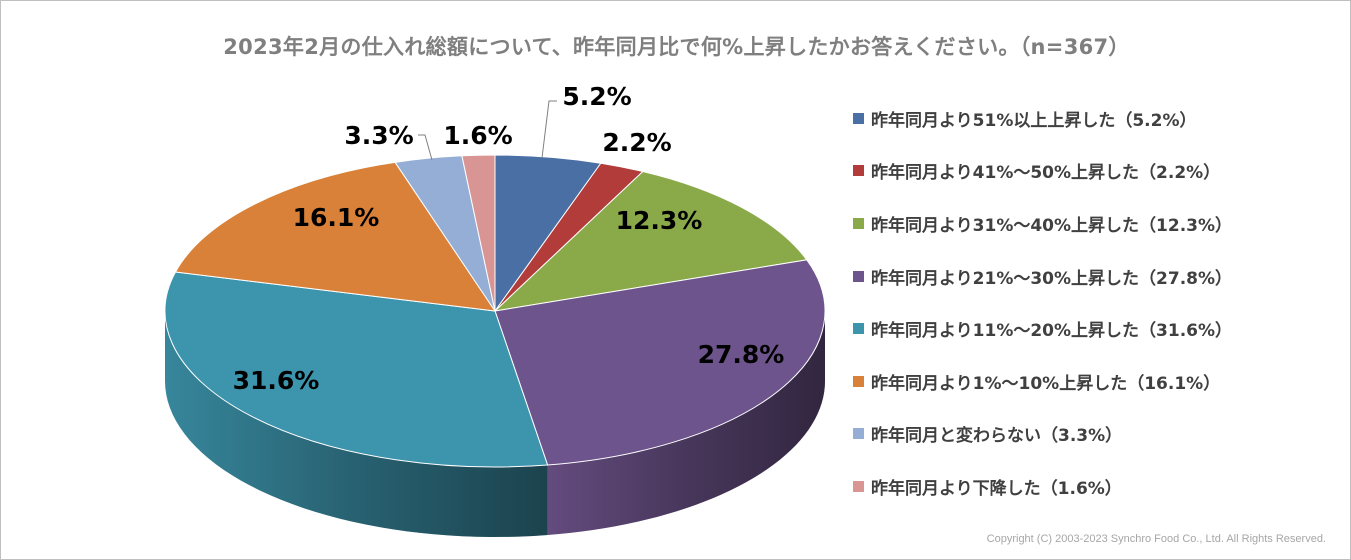  Describe the element at coordinates (1046, 383) in the screenshot. I see `legend-label-5: 昨年同月より1%～10%上昇した（16.1%）` at that location.